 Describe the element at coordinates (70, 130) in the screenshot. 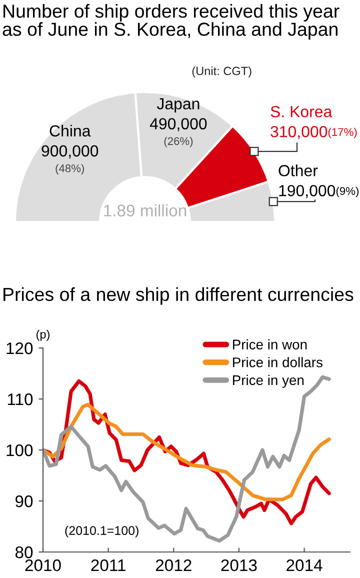

I see `slice-label: China` at that location.